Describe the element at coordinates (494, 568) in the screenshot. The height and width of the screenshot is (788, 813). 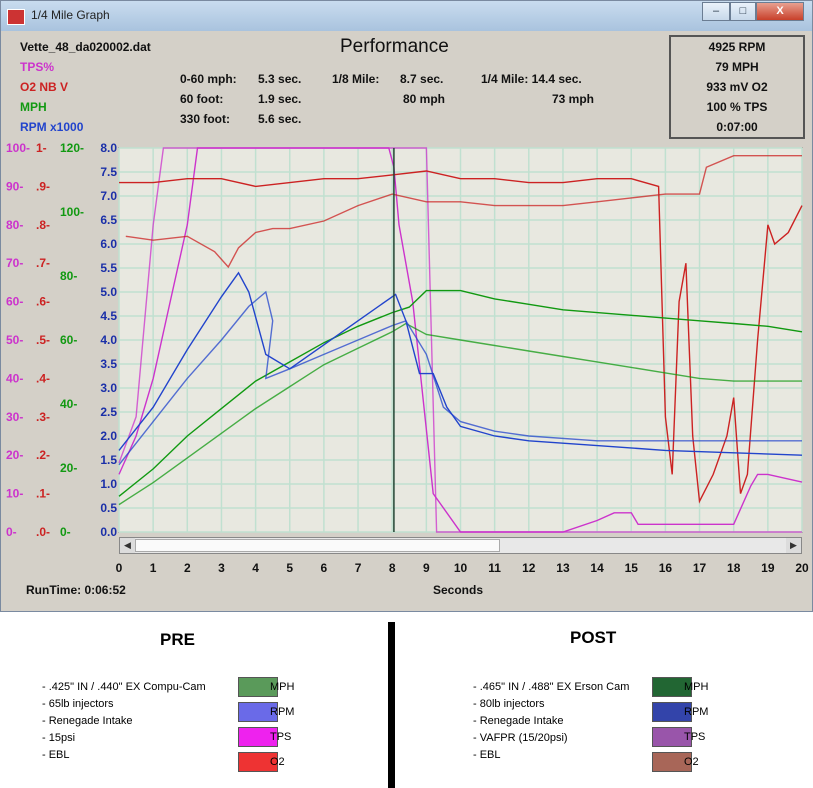
I see `x-tick-label: 11` at that location.